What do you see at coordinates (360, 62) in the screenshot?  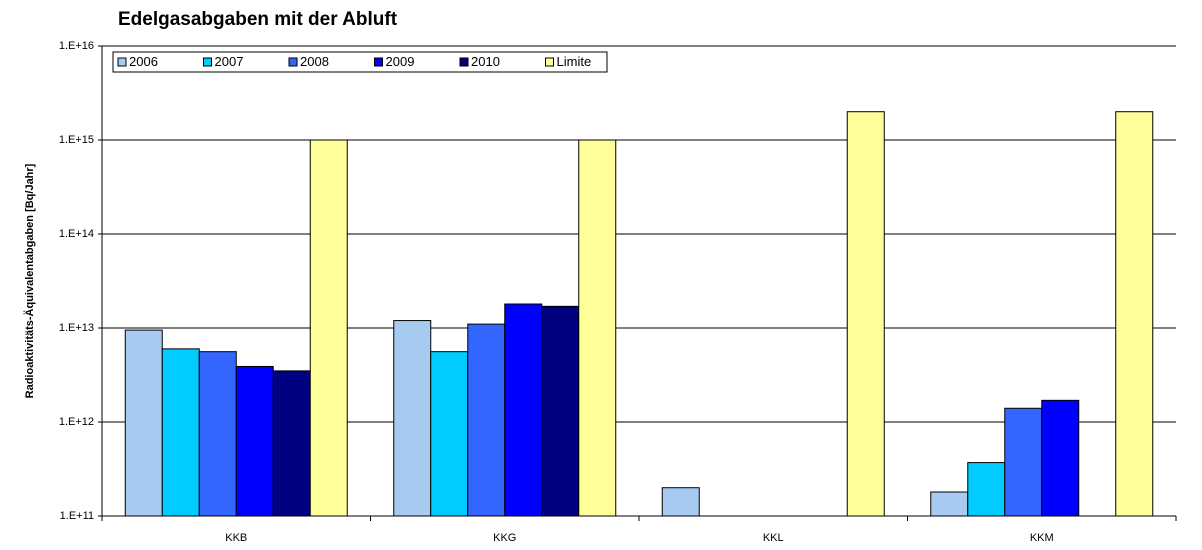 I see `legend-box` at bounding box center [360, 62].